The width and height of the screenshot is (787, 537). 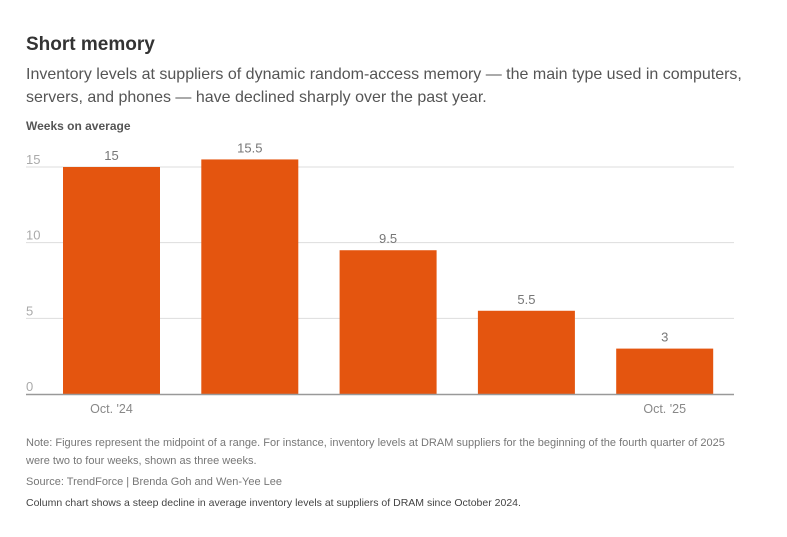 What do you see at coordinates (90, 44) in the screenshot?
I see `chart-title: Short memory` at bounding box center [90, 44].